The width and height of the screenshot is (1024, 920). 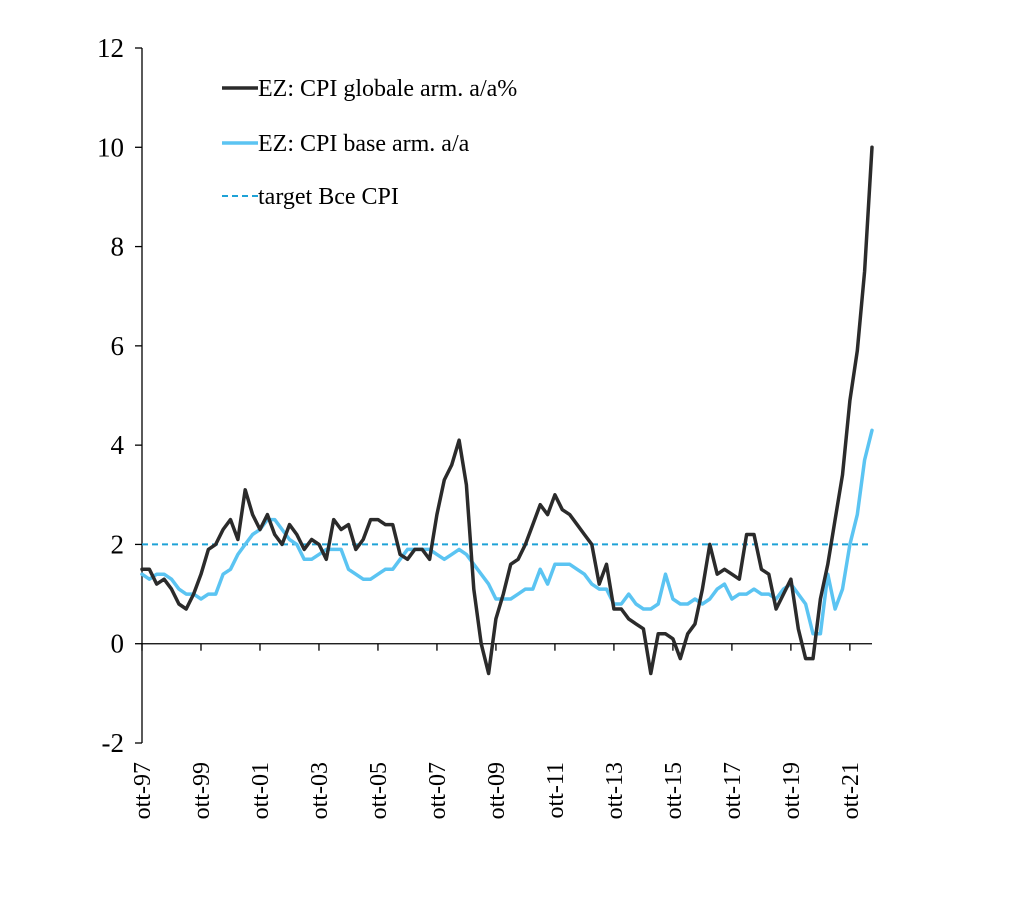 What do you see at coordinates (118, 247) in the screenshot?
I see `y-tick-label: 8` at bounding box center [118, 247].